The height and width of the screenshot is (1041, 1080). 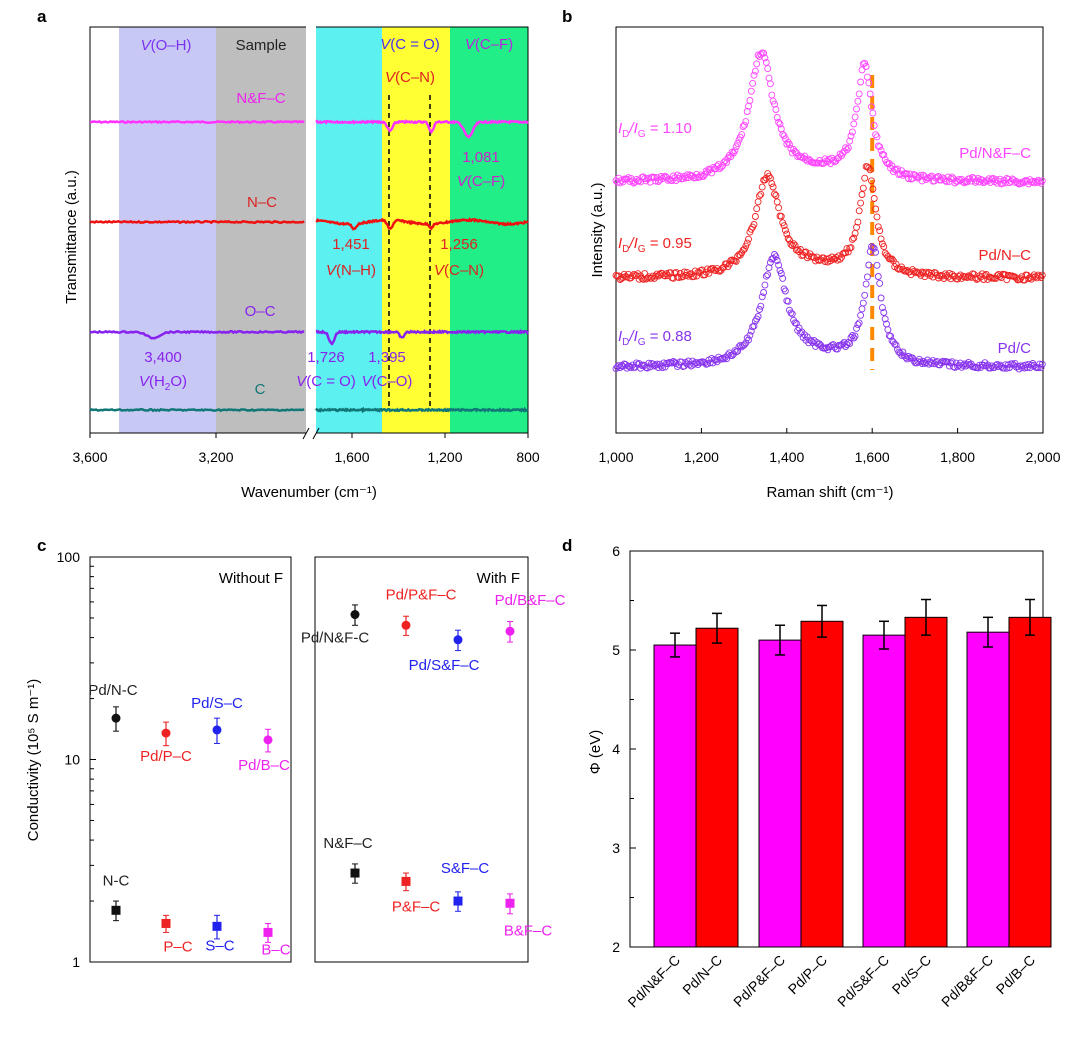 What do you see at coordinates (260, 98) in the screenshot?
I see `series-label: N&F–C` at bounding box center [260, 98].